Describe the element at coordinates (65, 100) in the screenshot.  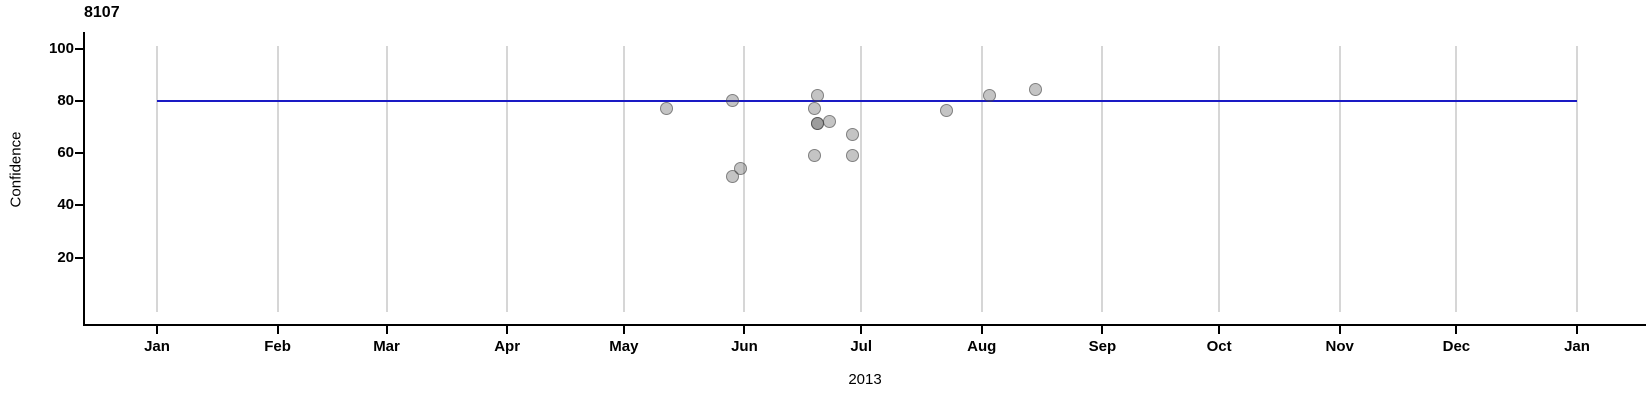
I see `y-tick-label-80: 80` at that location.